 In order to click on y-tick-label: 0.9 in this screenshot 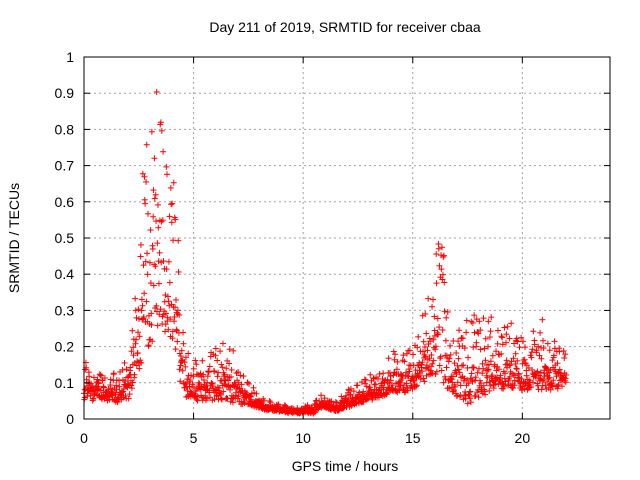, I will do `click(65, 93)`.